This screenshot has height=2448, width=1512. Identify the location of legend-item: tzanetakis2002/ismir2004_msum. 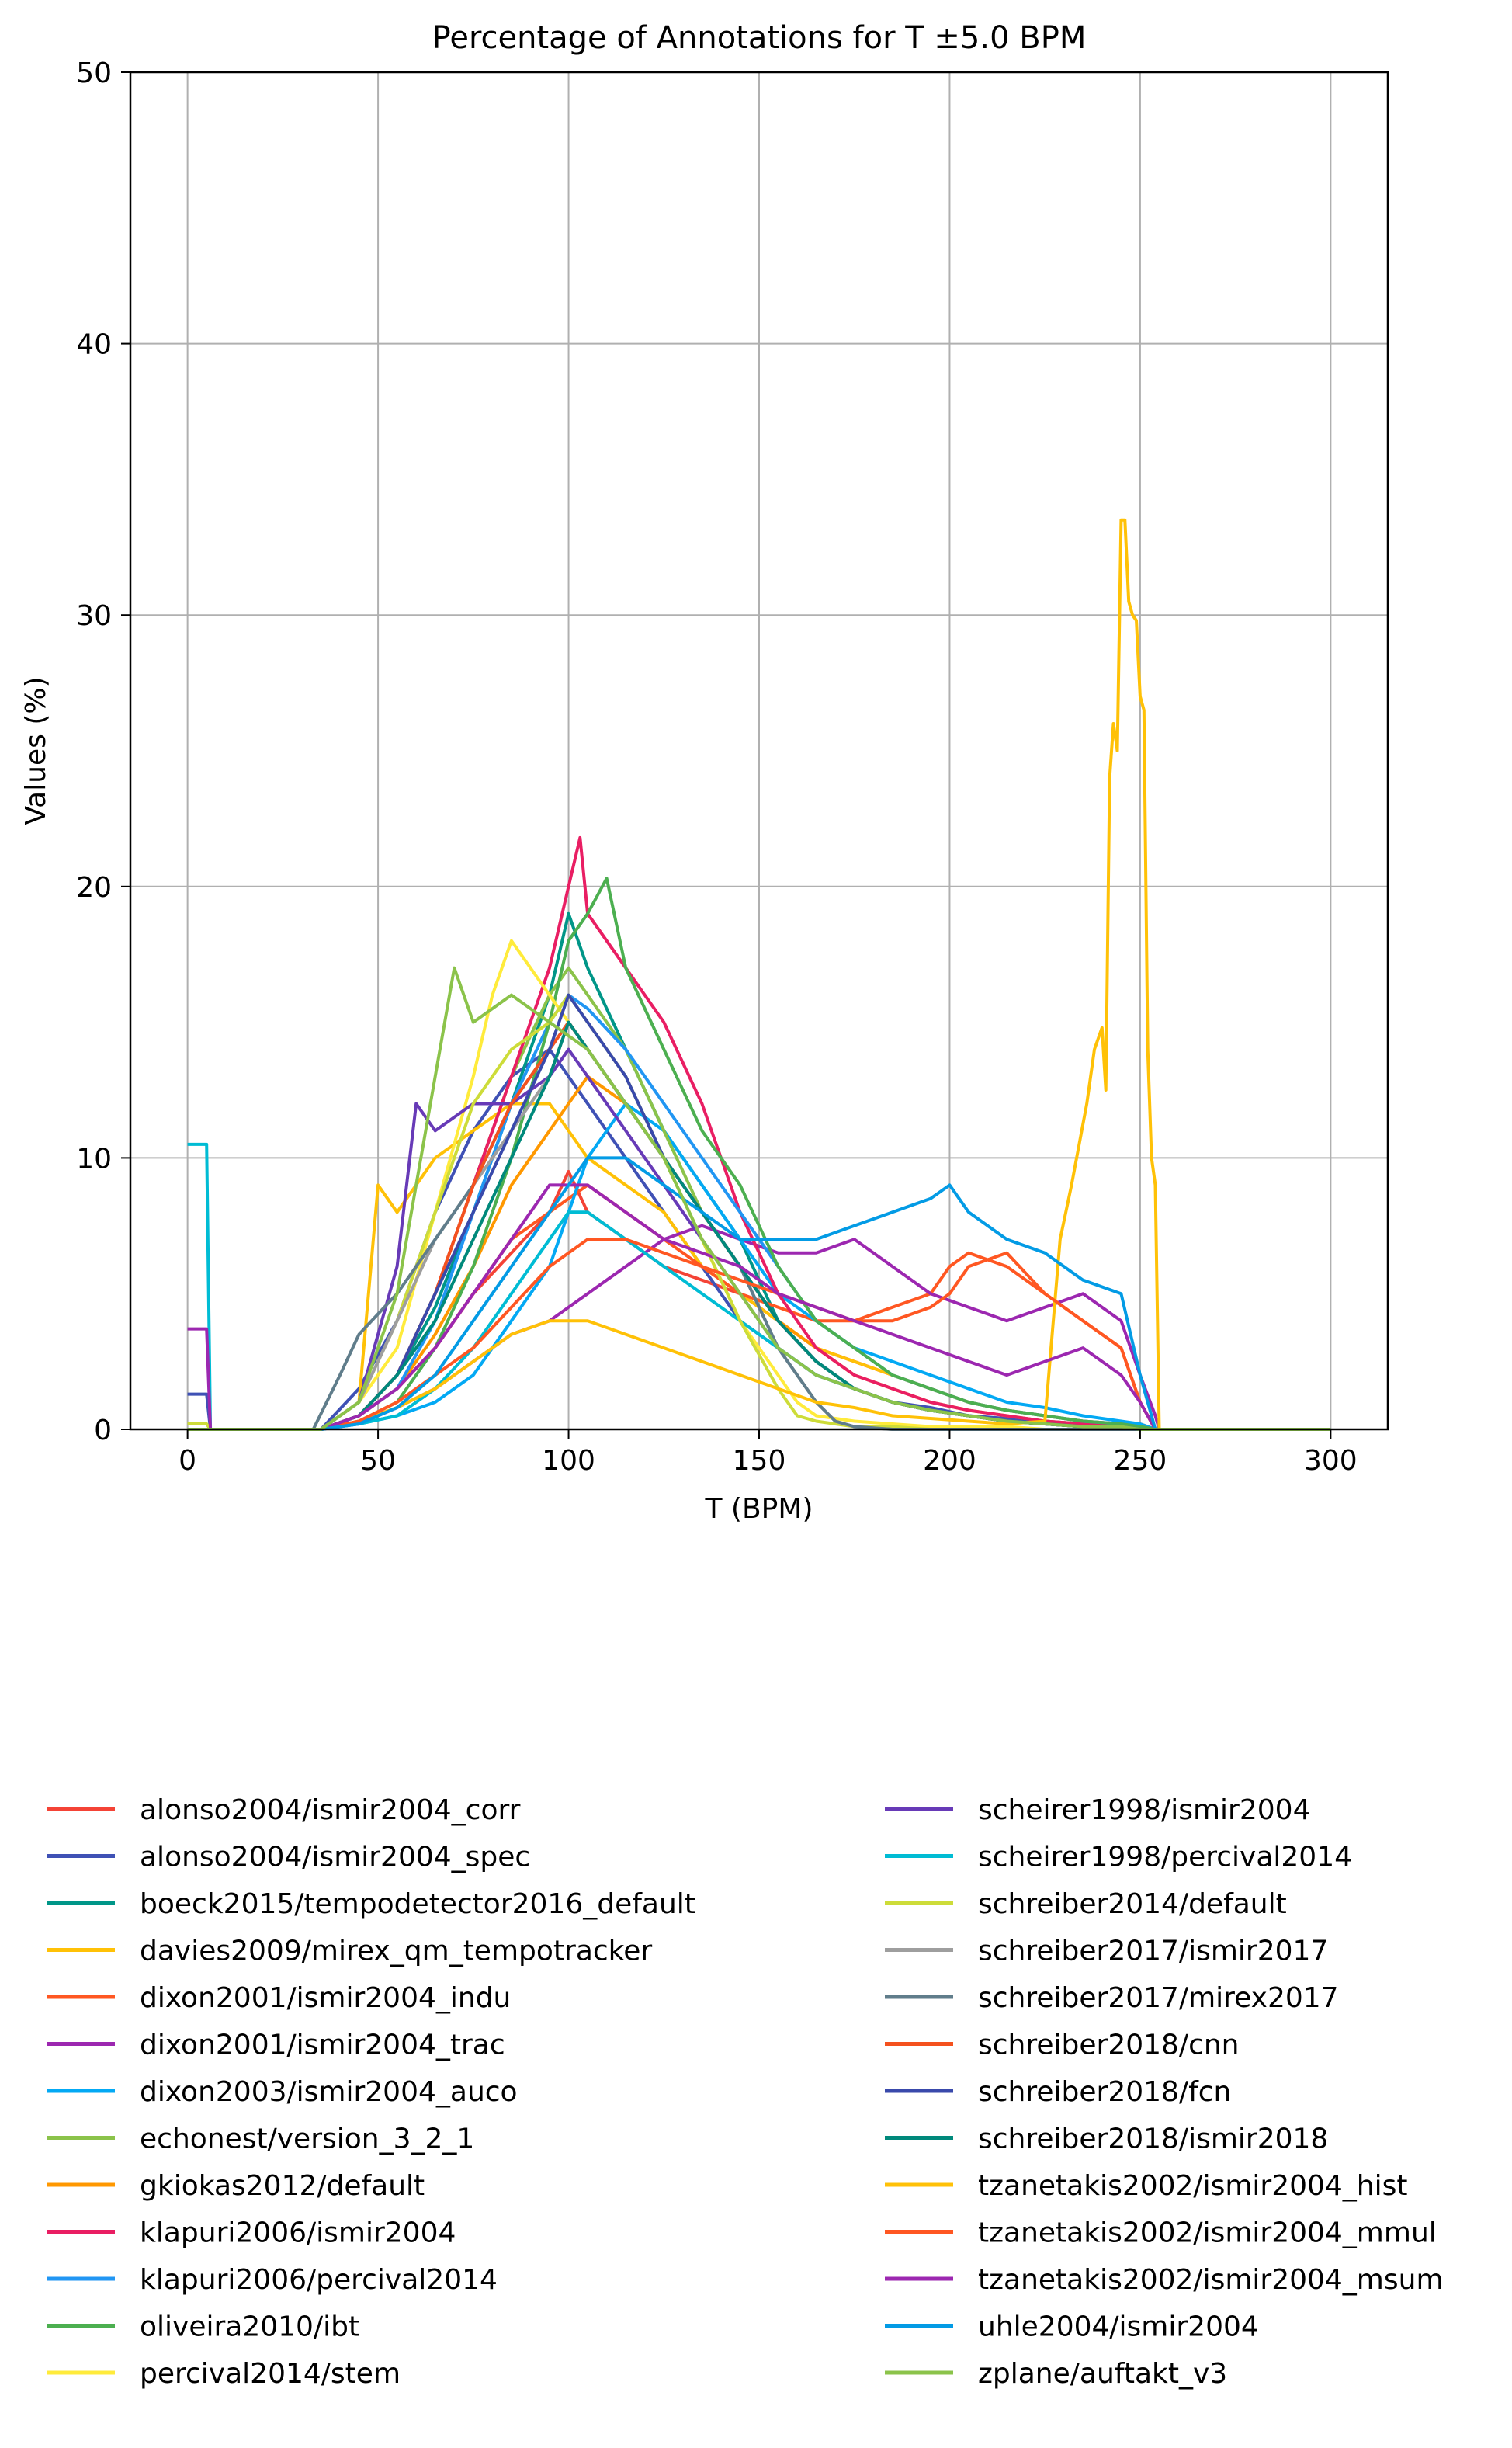
(1164, 2280).